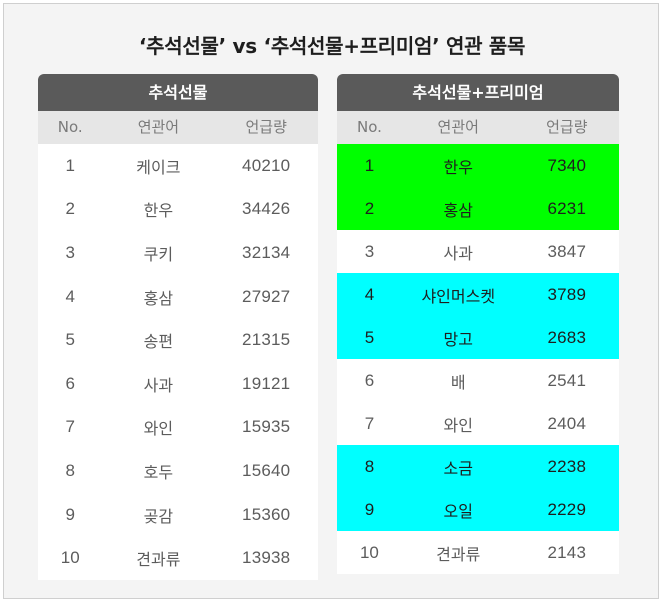 Image resolution: width=663 pixels, height=603 pixels. What do you see at coordinates (567, 423) in the screenshot?
I see `row-mention-count: 2404` at bounding box center [567, 423].